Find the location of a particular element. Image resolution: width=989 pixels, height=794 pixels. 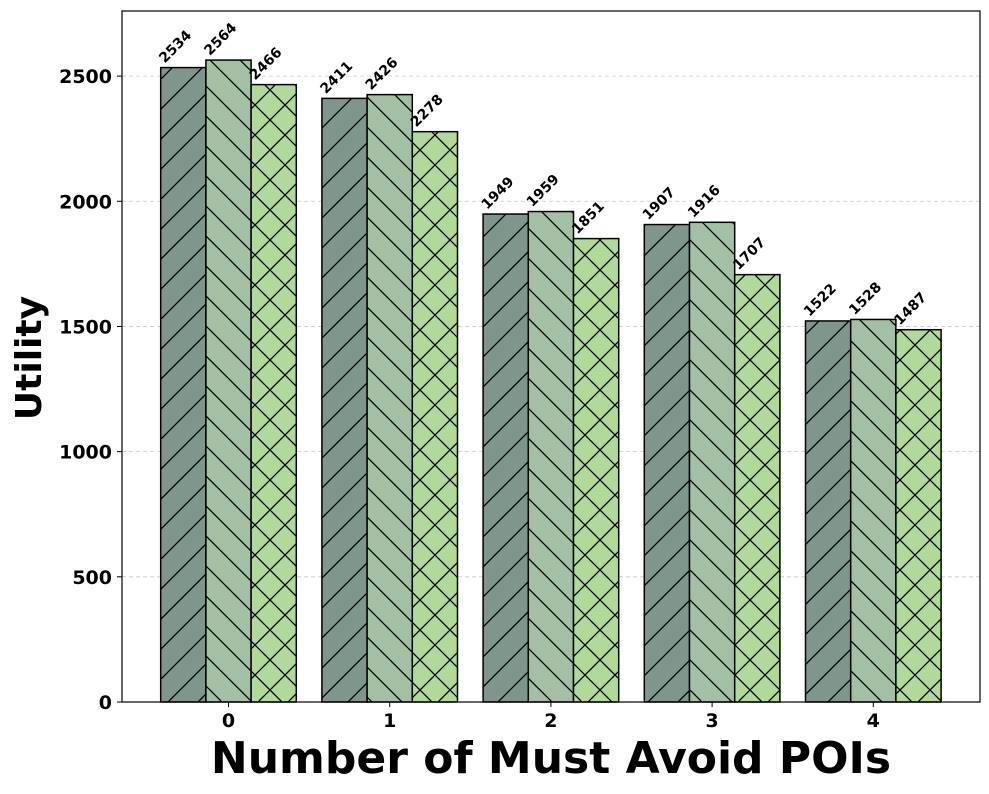

x-tick-label: 4 is located at coordinates (873, 721).